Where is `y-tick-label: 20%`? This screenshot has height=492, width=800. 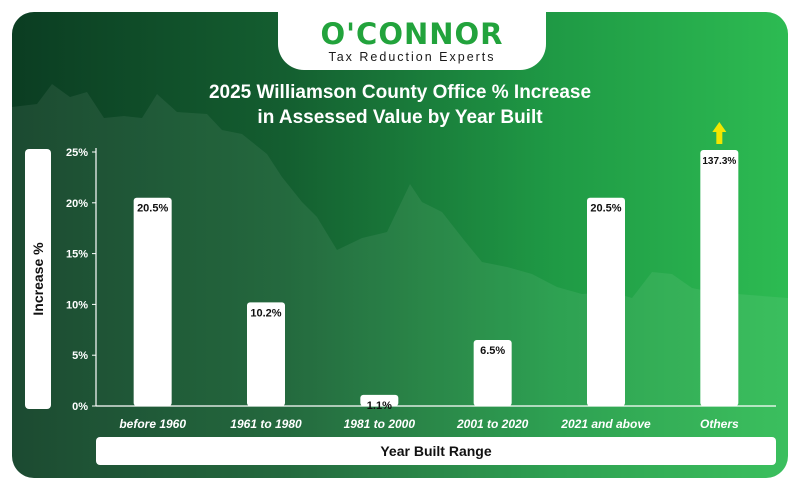 y-tick-label: 20% is located at coordinates (77, 204).